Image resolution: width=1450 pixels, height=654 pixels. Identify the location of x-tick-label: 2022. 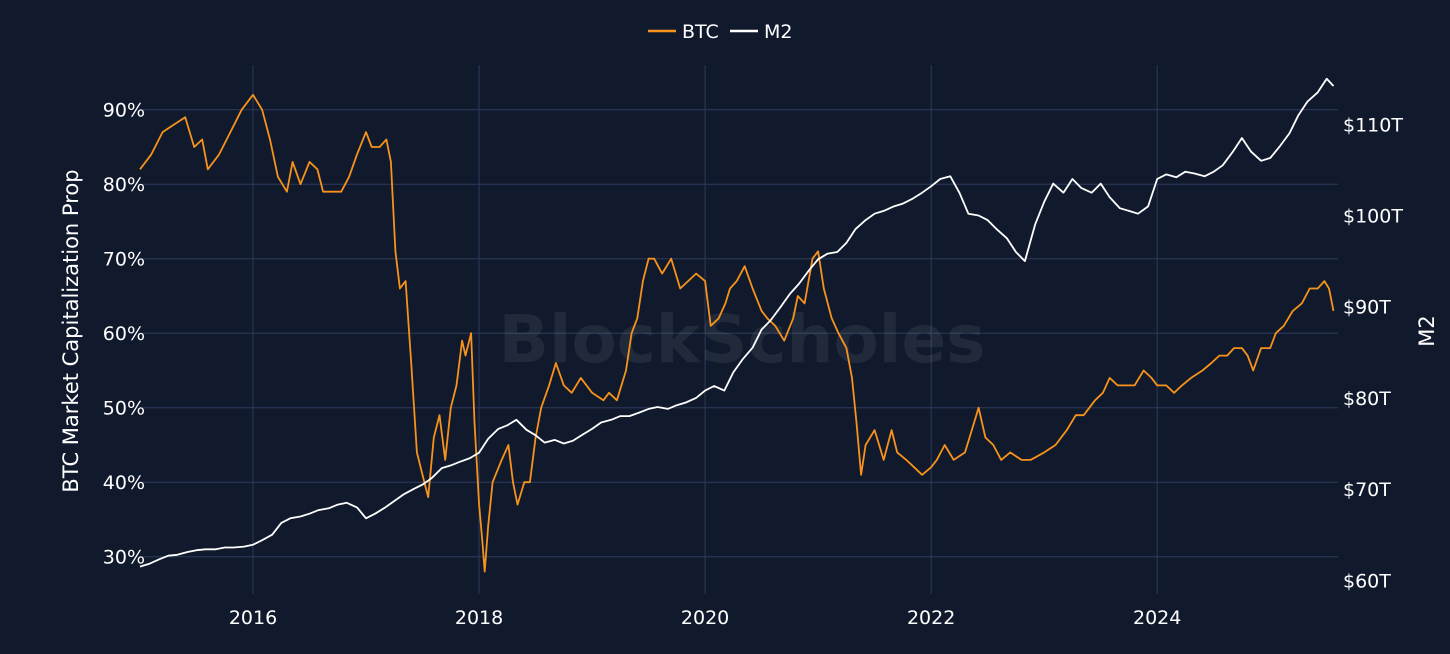
(931, 618).